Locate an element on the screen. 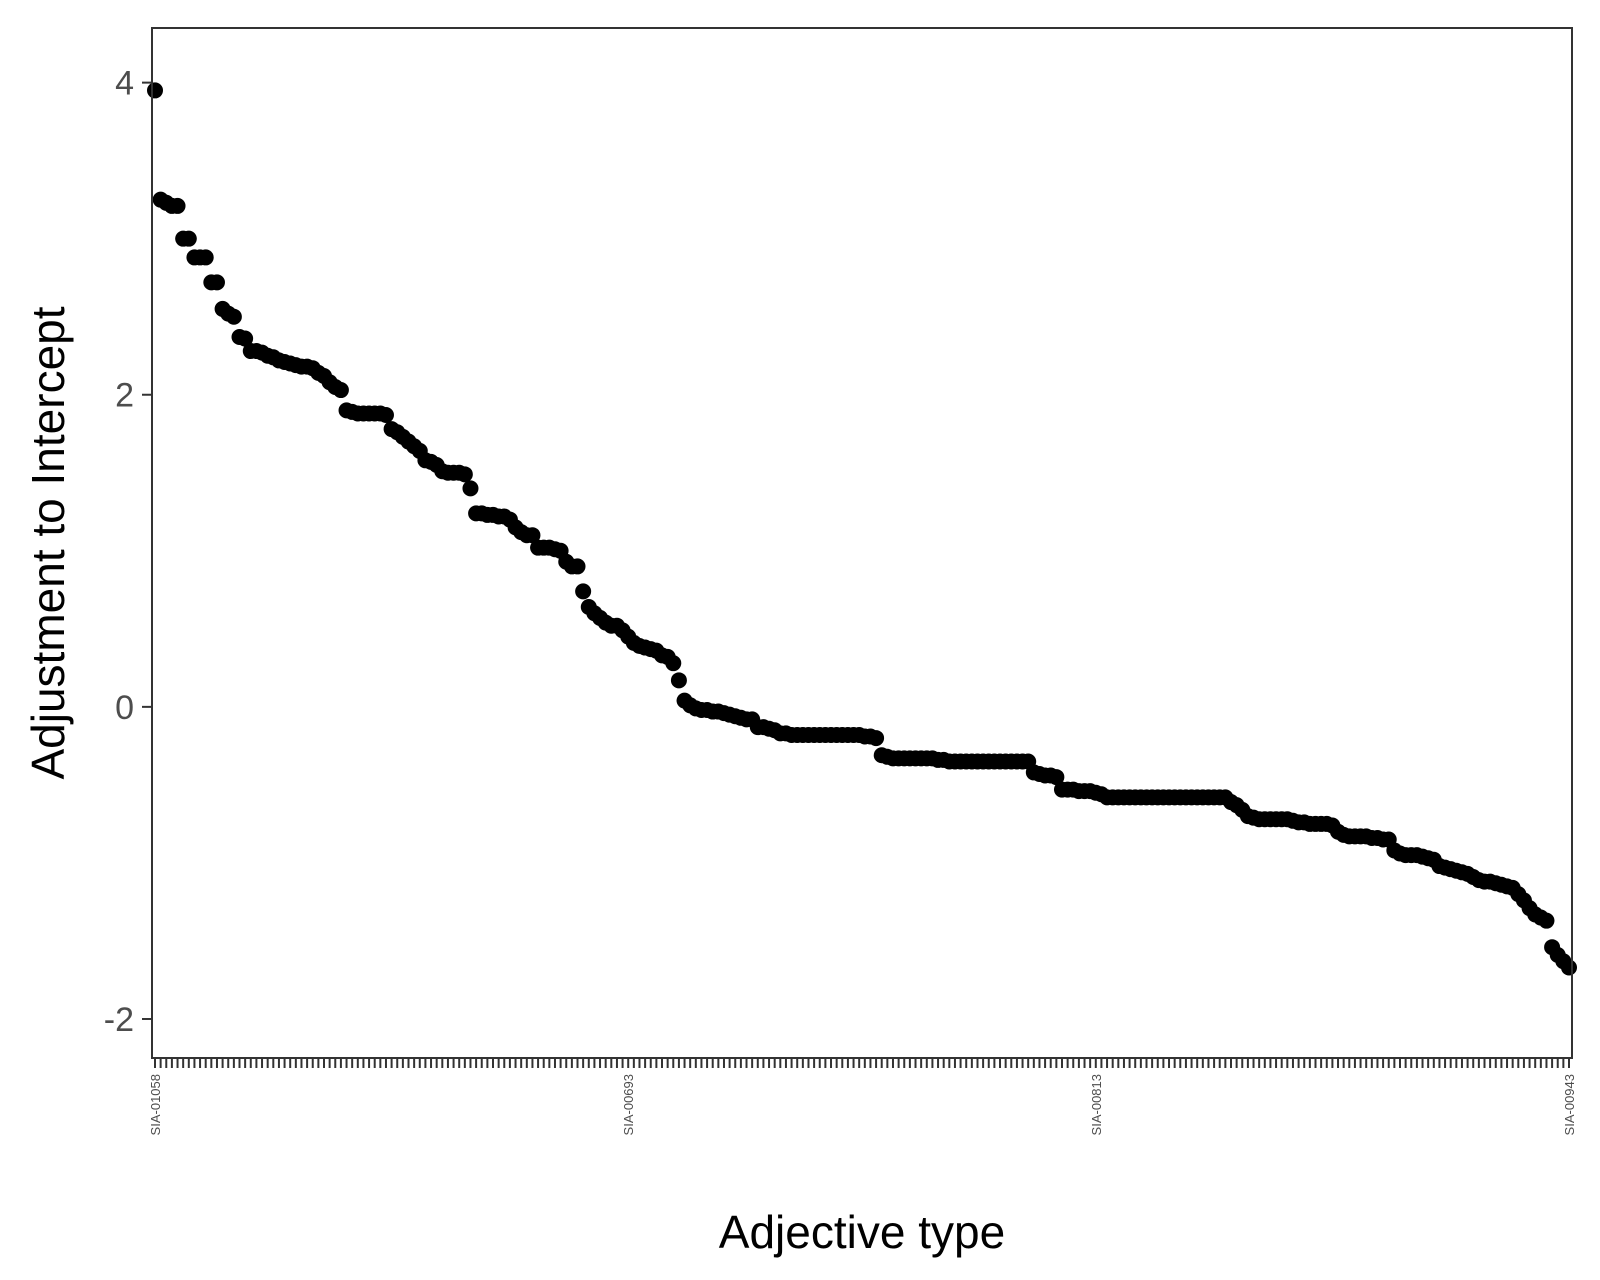 This screenshot has height=1280, width=1600. y-ticks: -2 0 2 4 is located at coordinates (128, 552).